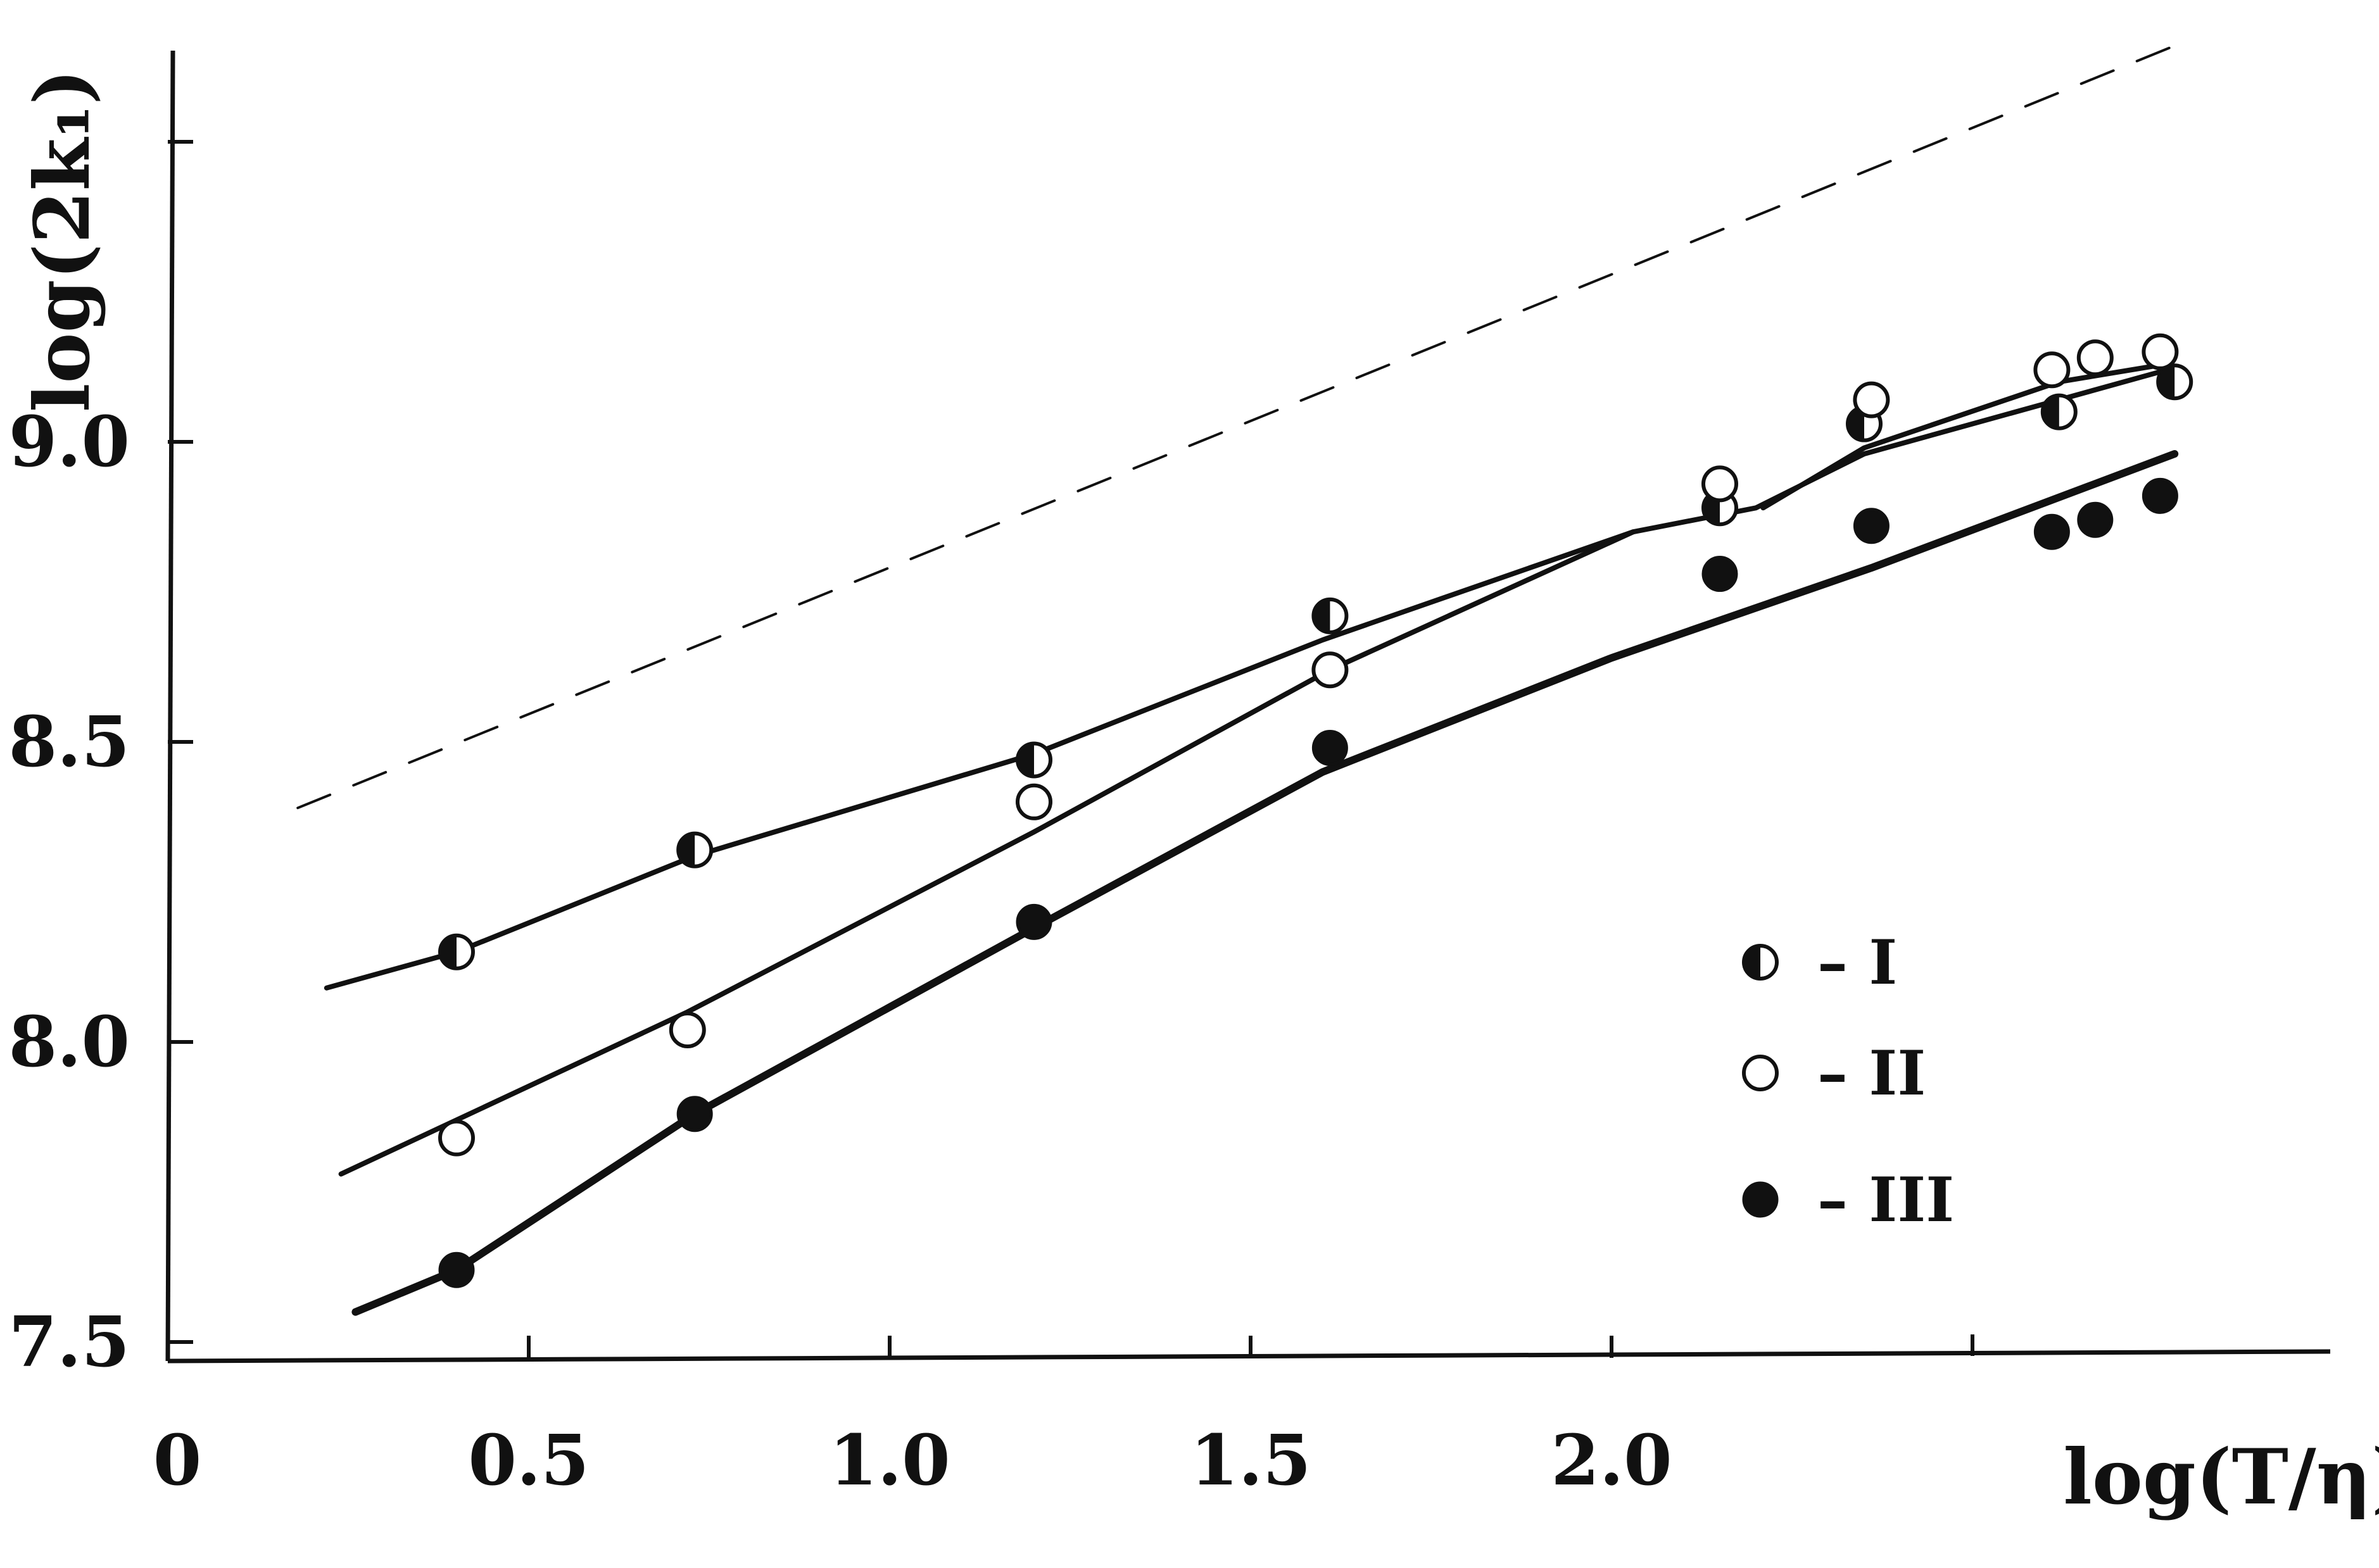  What do you see at coordinates (2221, 1477) in the screenshot?
I see `x-axis-title: log(T/η)` at bounding box center [2221, 1477].